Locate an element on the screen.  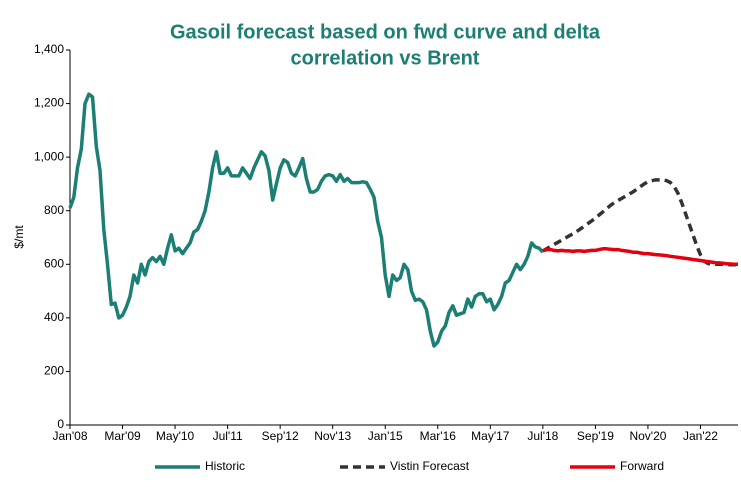
line-series is located at coordinates (640, 257).